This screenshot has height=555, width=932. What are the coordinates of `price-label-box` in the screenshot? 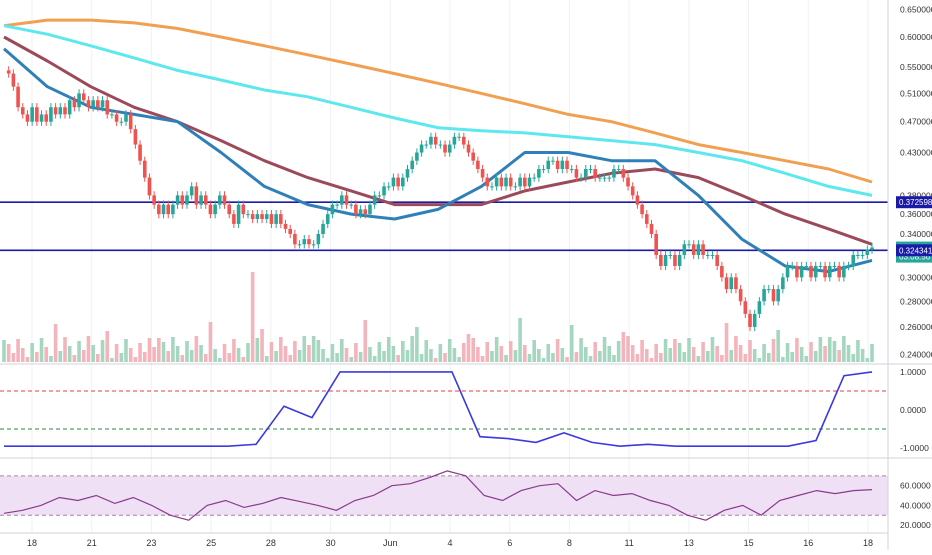 It's located at (914, 202).